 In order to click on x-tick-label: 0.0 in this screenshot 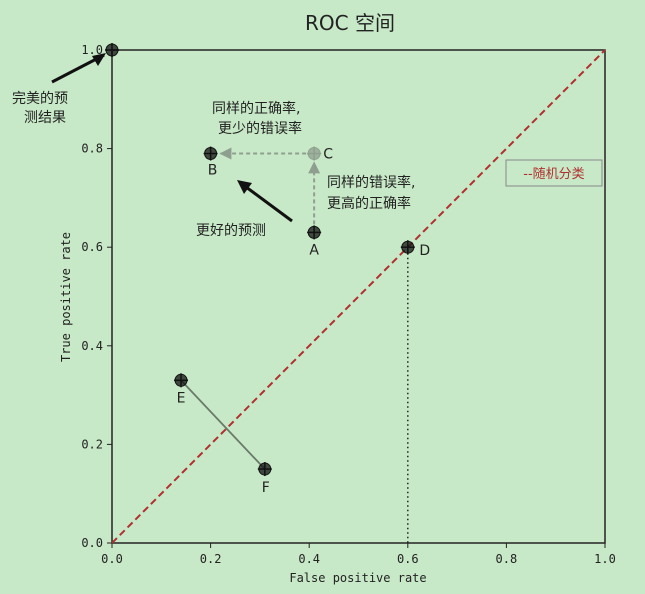, I will do `click(112, 559)`.